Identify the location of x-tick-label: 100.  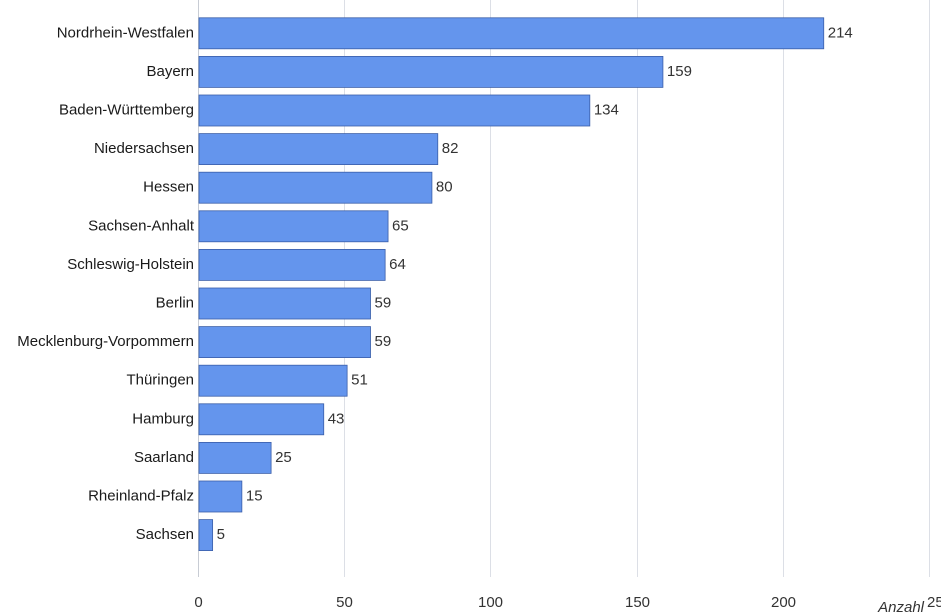
(490, 602).